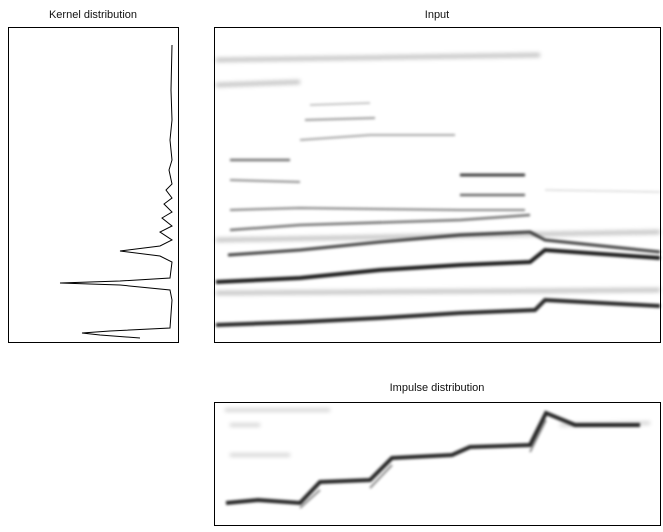  Describe the element at coordinates (437, 15) in the screenshot. I see `panel-title: Input` at that location.